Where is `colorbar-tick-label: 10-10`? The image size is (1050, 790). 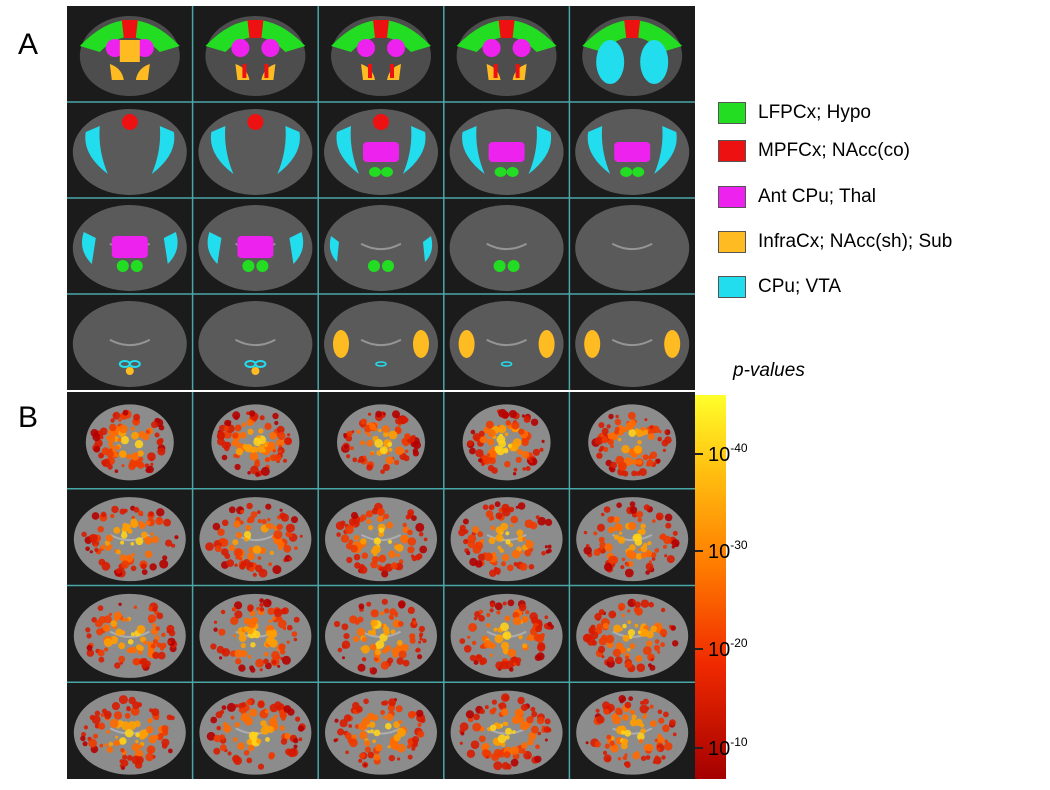 colorbar-tick-label: 10-10 is located at coordinates (728, 747).